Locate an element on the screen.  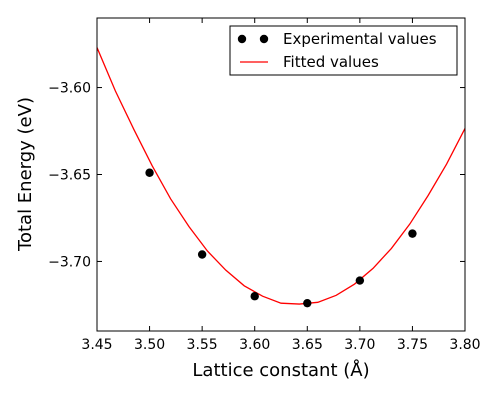
legend-label-experimental: Experimental values is located at coordinates (360, 39).